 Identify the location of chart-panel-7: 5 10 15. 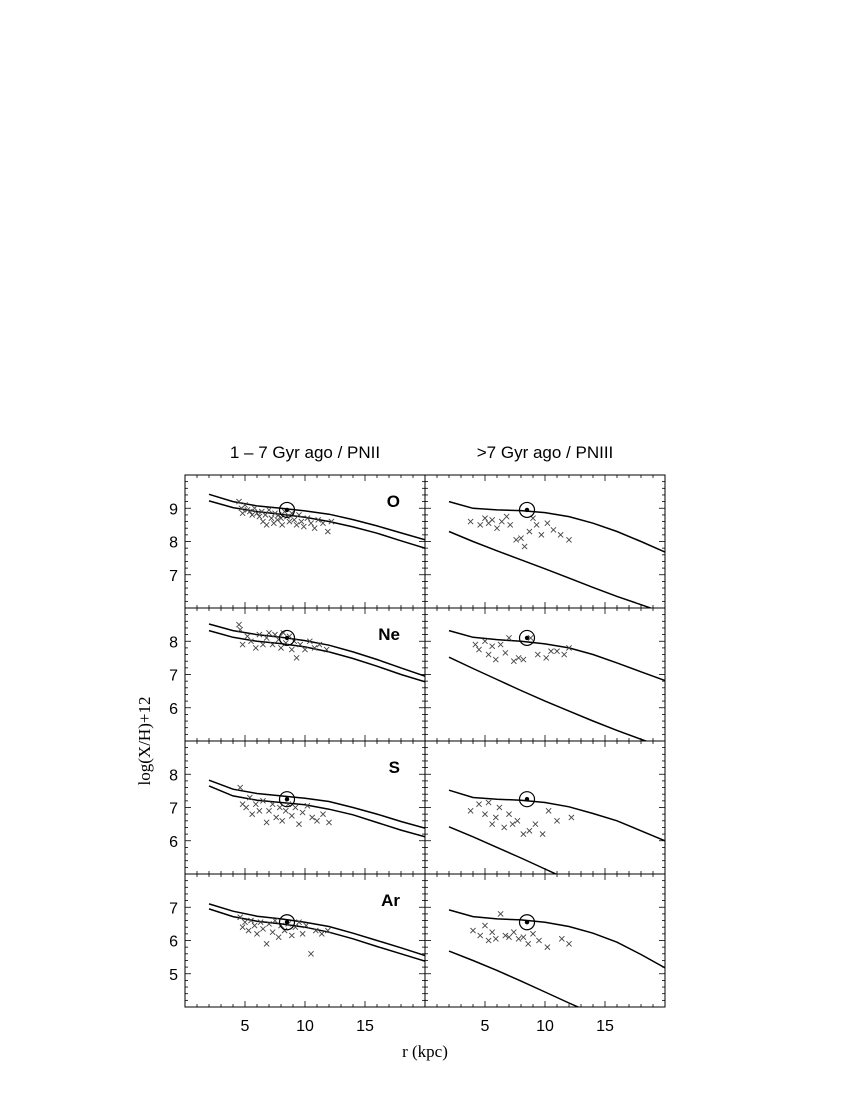
(545, 954).